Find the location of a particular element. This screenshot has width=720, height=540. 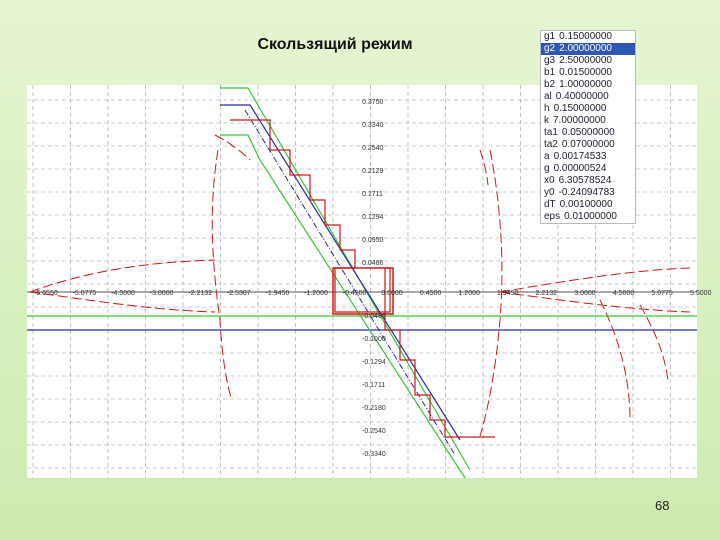

parameter-row: h 0.15000000 is located at coordinates (588, 109).